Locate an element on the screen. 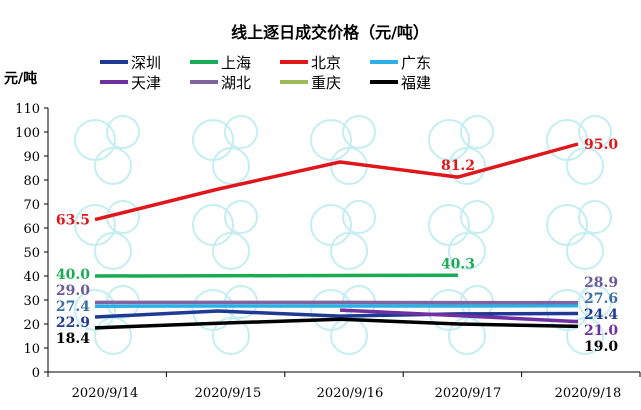 The width and height of the screenshot is (641, 410). data-label: 29.0 is located at coordinates (73, 291).